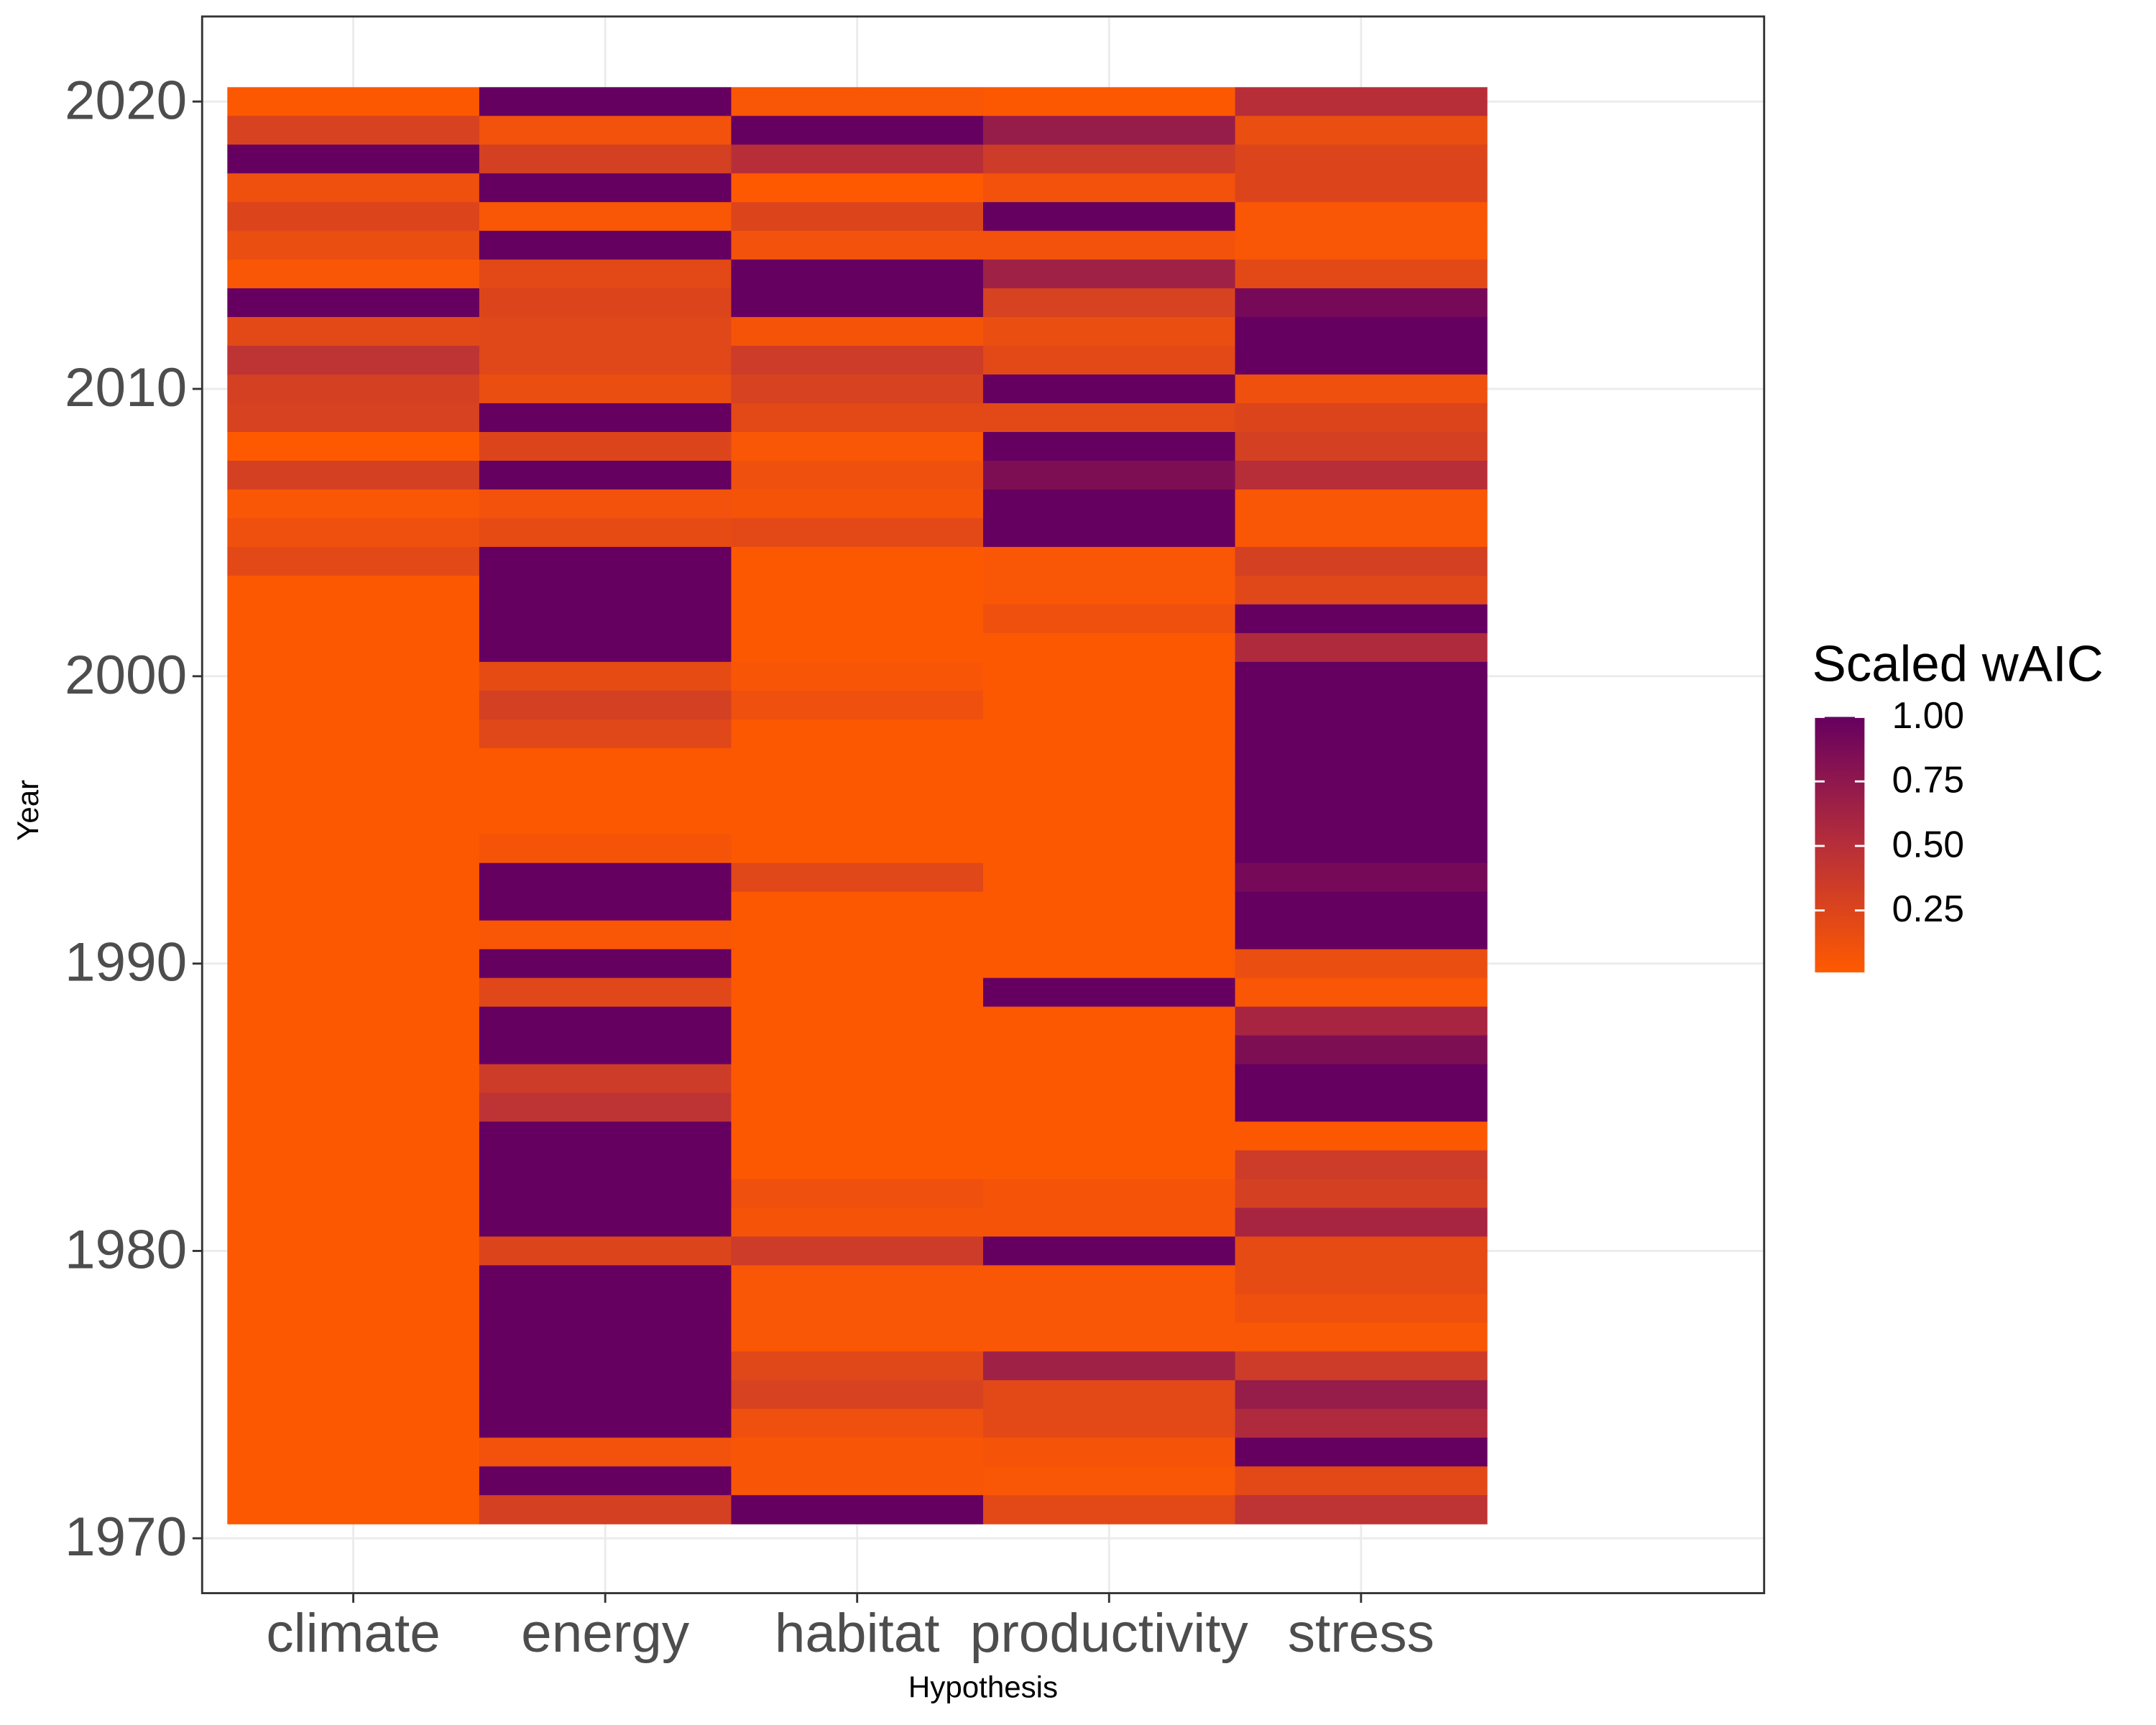 This screenshot has width=2156, height=1725. Describe the element at coordinates (605, 1633) in the screenshot. I see `x-tick-label: energy` at that location.